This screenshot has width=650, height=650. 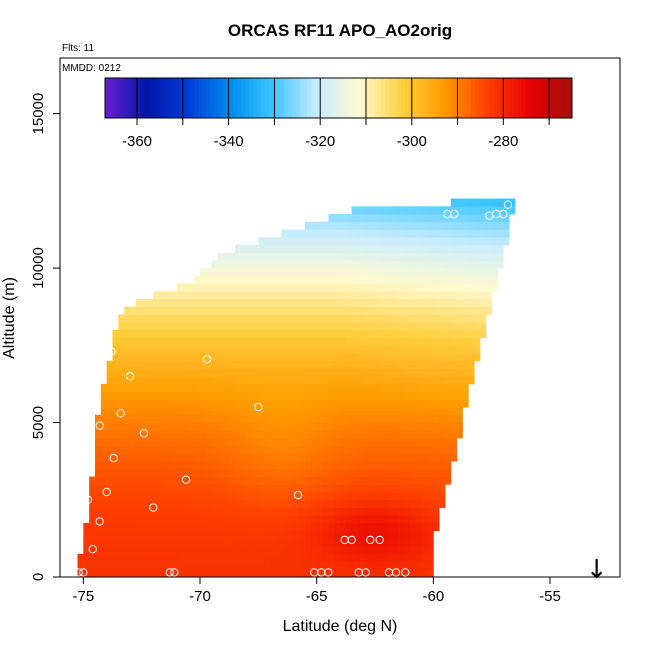 I want to click on observation-point, so click(x=365, y=572).